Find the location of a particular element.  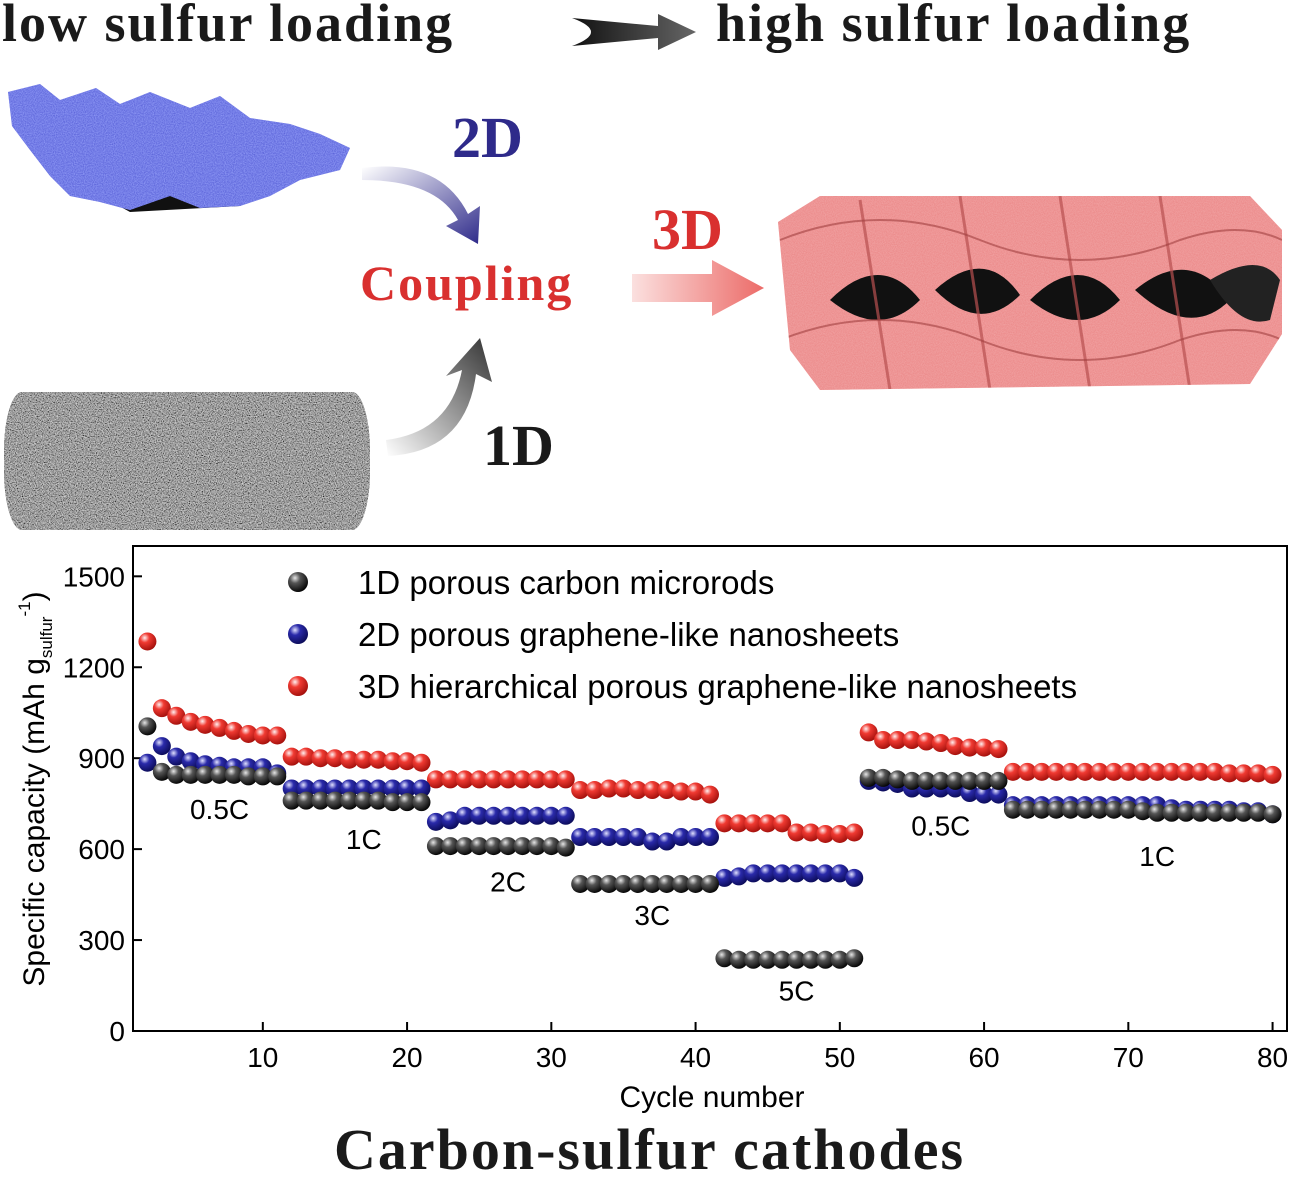

y-axis-label: Specific capacity (mAh gsulfur-1) is located at coordinates (35, 788).